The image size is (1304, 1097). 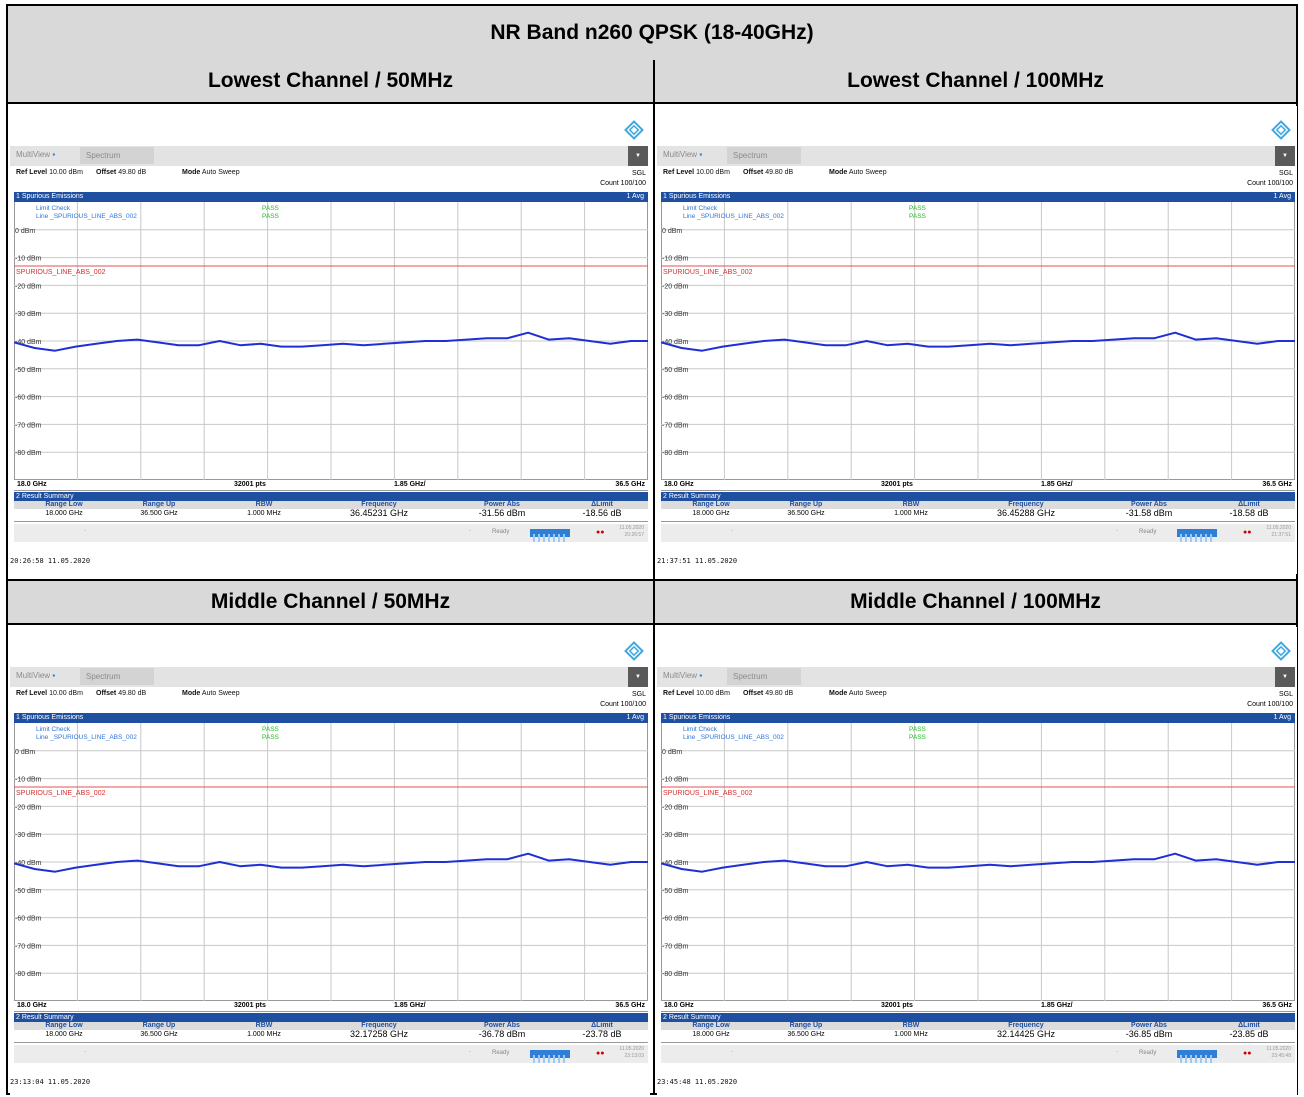 What do you see at coordinates (28, 891) in the screenshot?
I see `y-tick-label: -50 dBm` at bounding box center [28, 891].